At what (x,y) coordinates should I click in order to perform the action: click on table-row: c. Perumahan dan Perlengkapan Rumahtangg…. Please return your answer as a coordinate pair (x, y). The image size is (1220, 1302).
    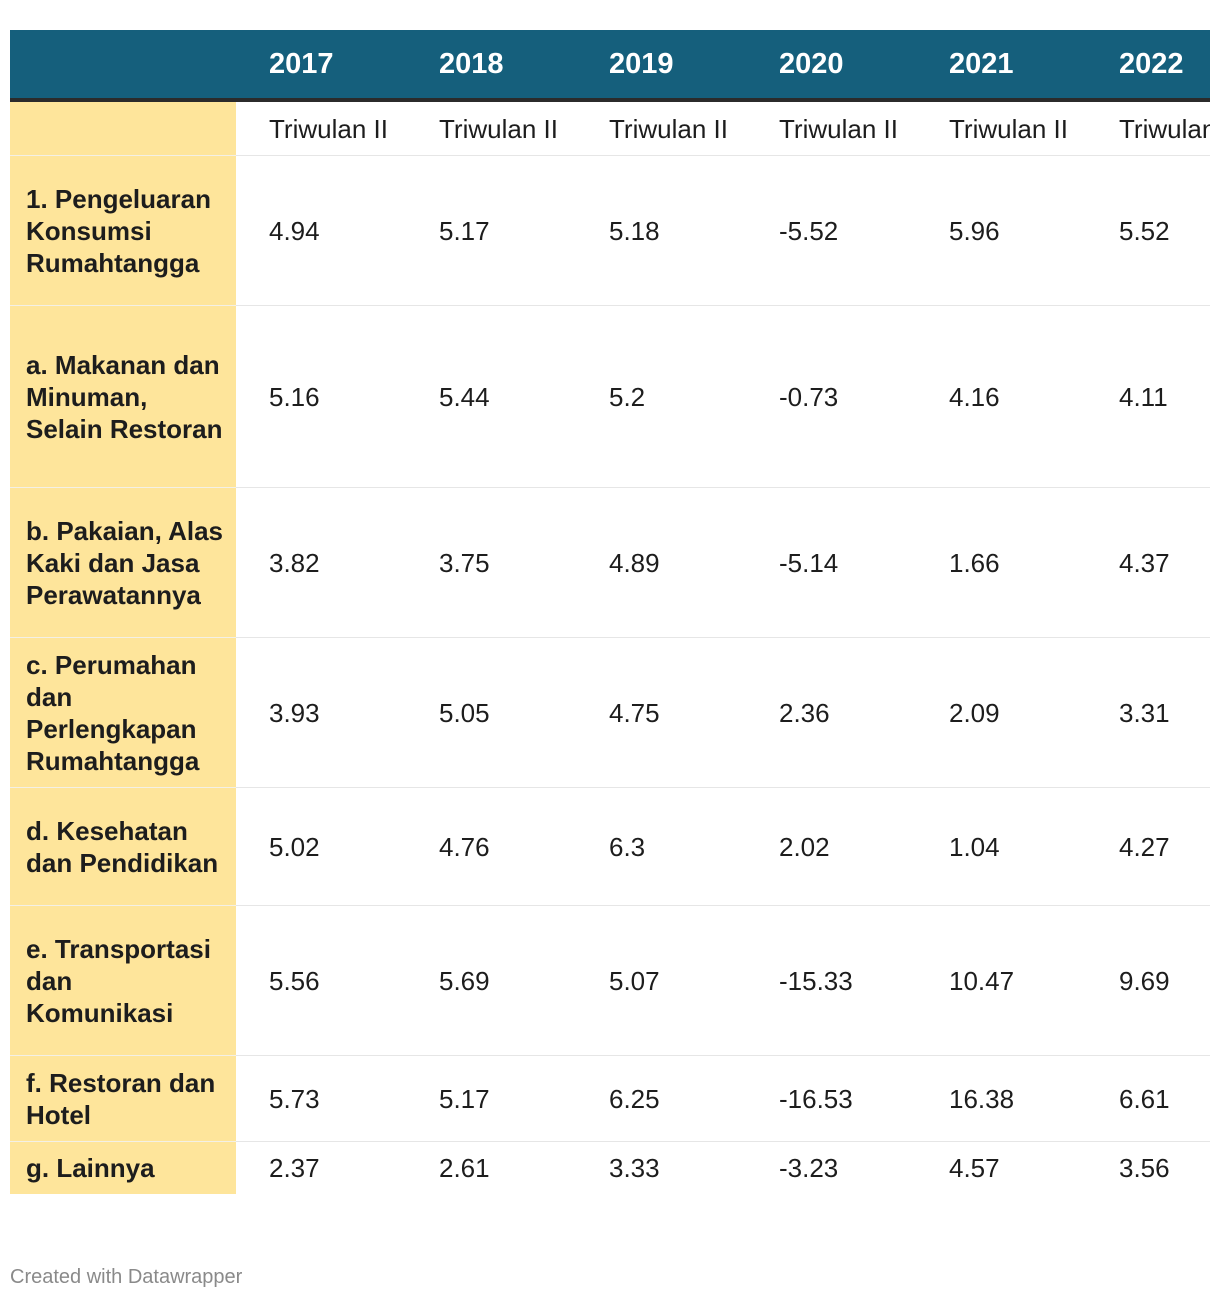
    Looking at the image, I should click on (610, 712).